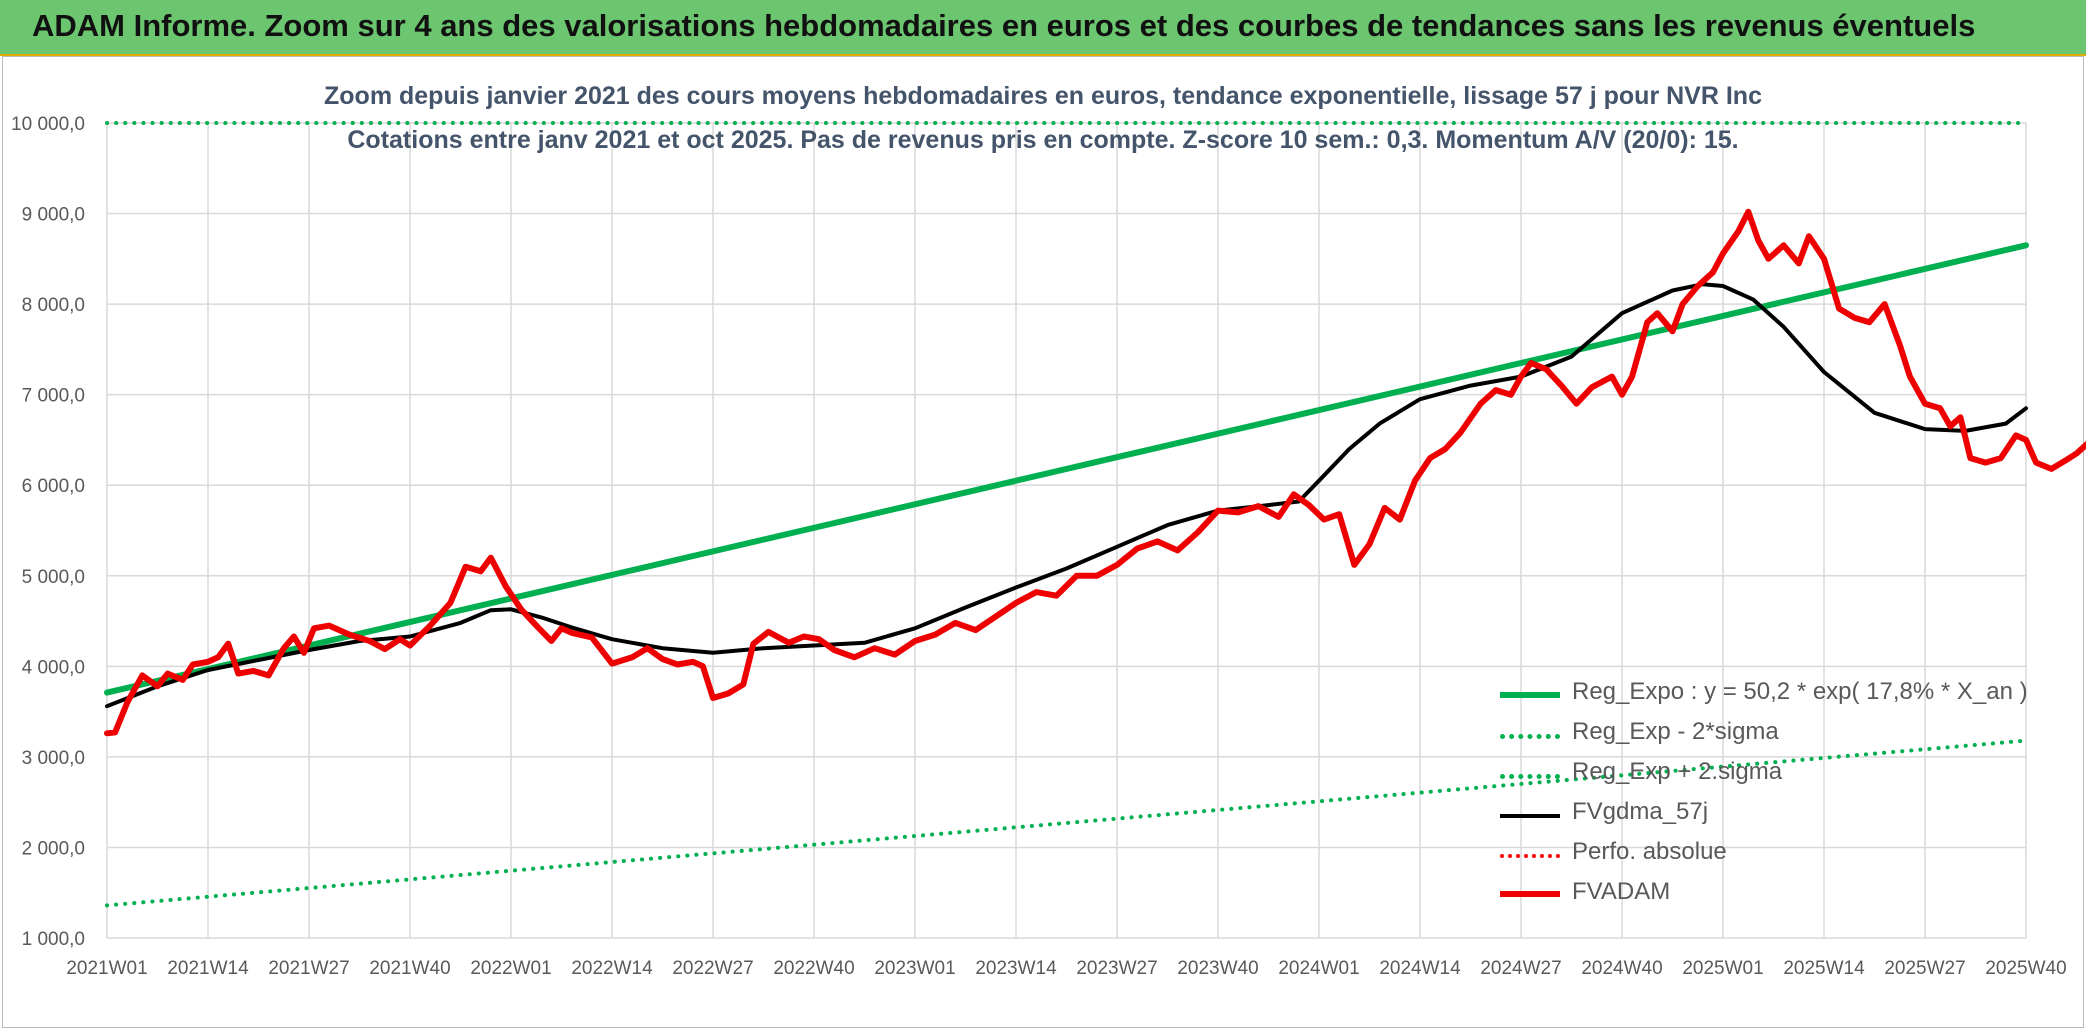  What do you see at coordinates (1621, 891) in the screenshot?
I see `legend-label: FVADAM` at bounding box center [1621, 891].